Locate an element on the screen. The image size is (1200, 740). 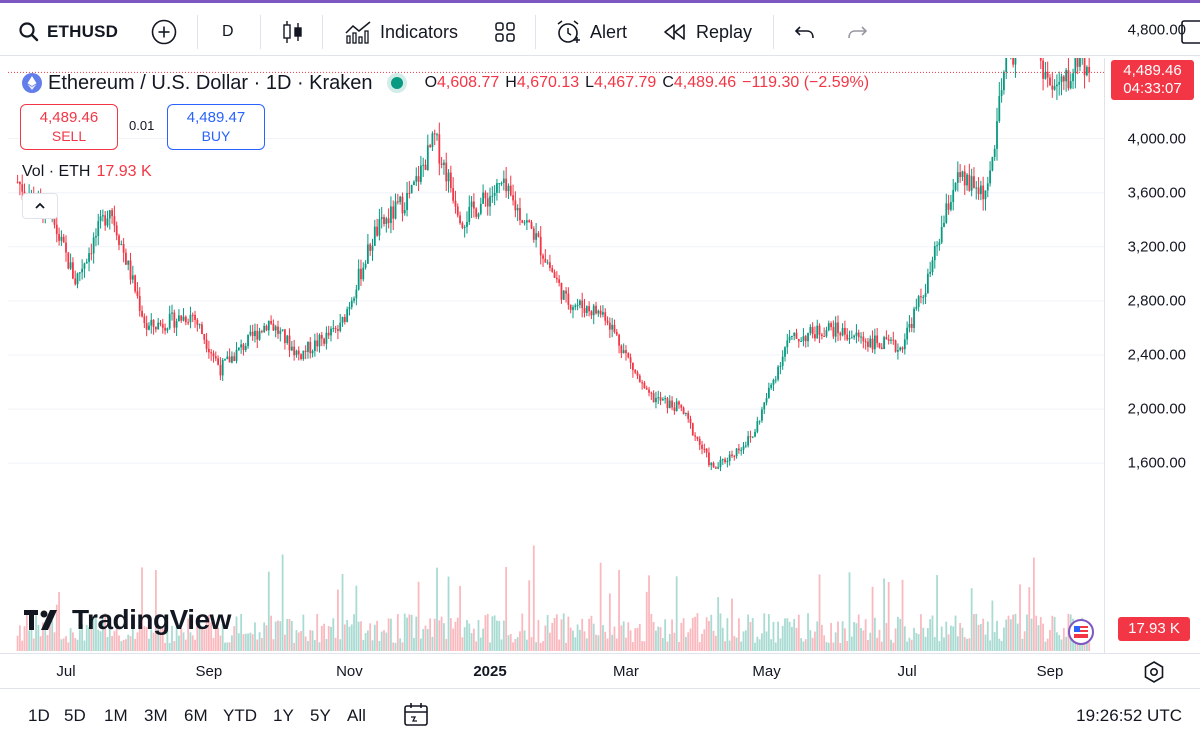
indicators-button: Indicators is located at coordinates (401, 32).